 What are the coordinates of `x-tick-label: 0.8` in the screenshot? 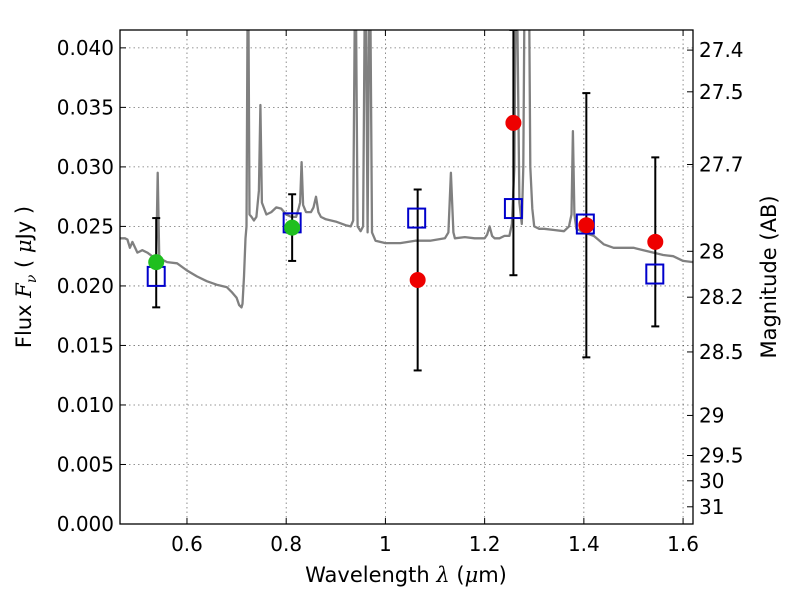 It's located at (286, 544).